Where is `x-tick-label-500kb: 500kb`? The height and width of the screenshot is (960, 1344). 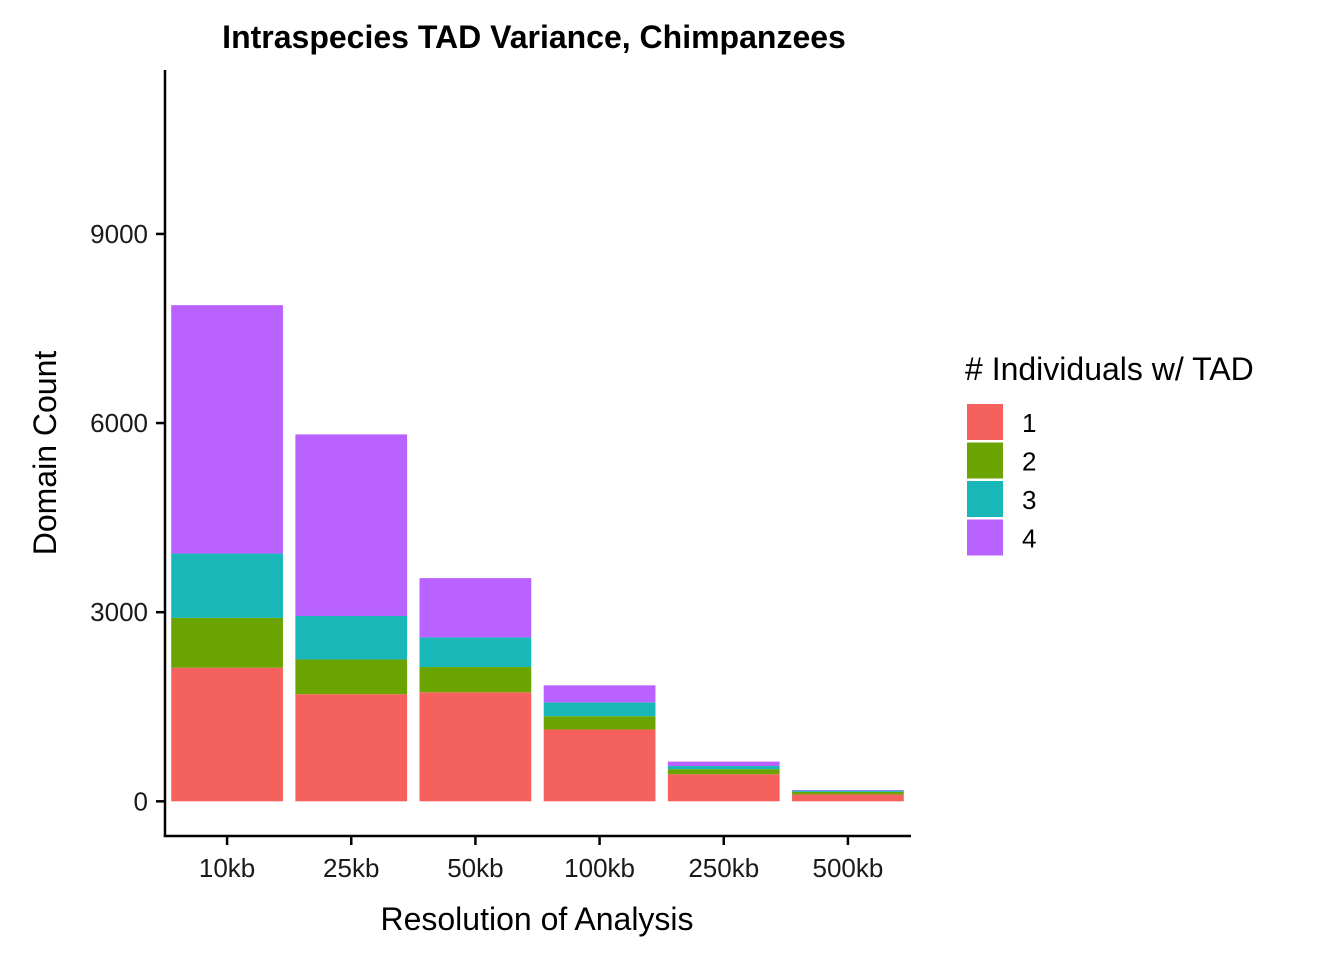 x-tick-label-500kb: 500kb is located at coordinates (847, 868).